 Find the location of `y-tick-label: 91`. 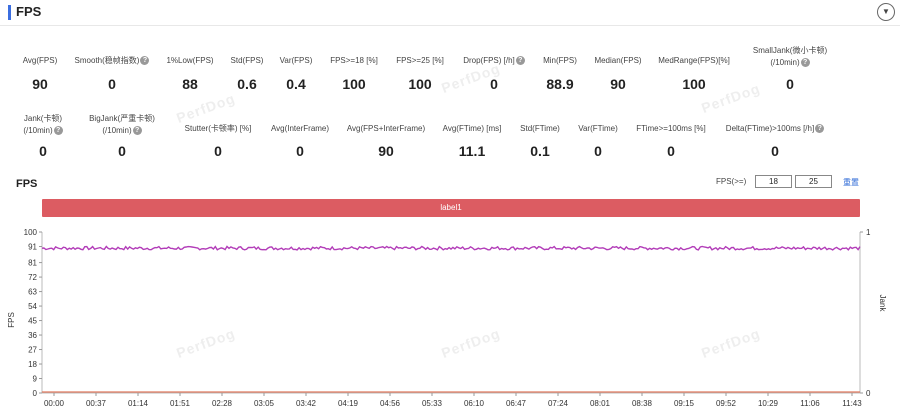

y-tick-label: 91 is located at coordinates (32, 246).